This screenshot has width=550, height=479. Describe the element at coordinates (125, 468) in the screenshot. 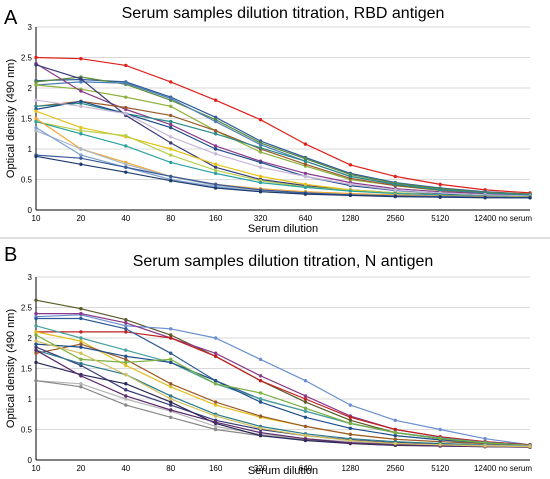

I see `x-tick-label-b: 40` at that location.